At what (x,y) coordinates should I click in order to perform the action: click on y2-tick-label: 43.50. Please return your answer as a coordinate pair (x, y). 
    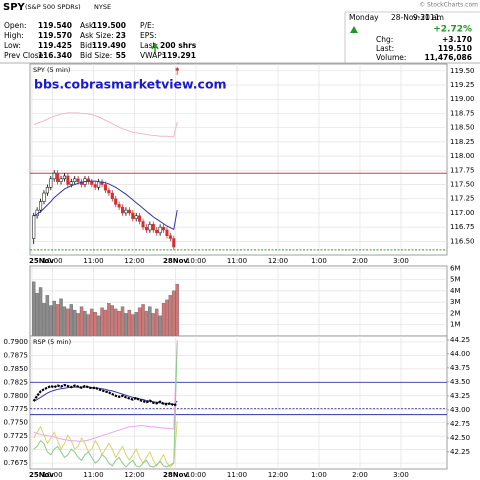
    Looking at the image, I should click on (460, 382).